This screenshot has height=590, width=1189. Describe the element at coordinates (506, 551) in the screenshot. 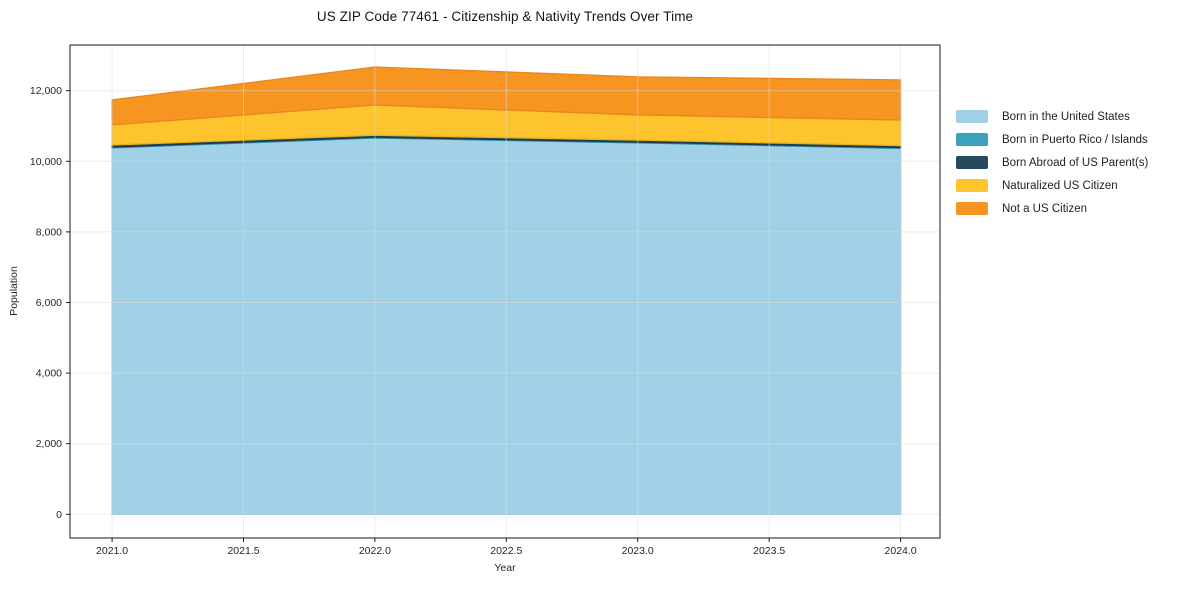

I see `x-tick-label: 2022.5` at that location.